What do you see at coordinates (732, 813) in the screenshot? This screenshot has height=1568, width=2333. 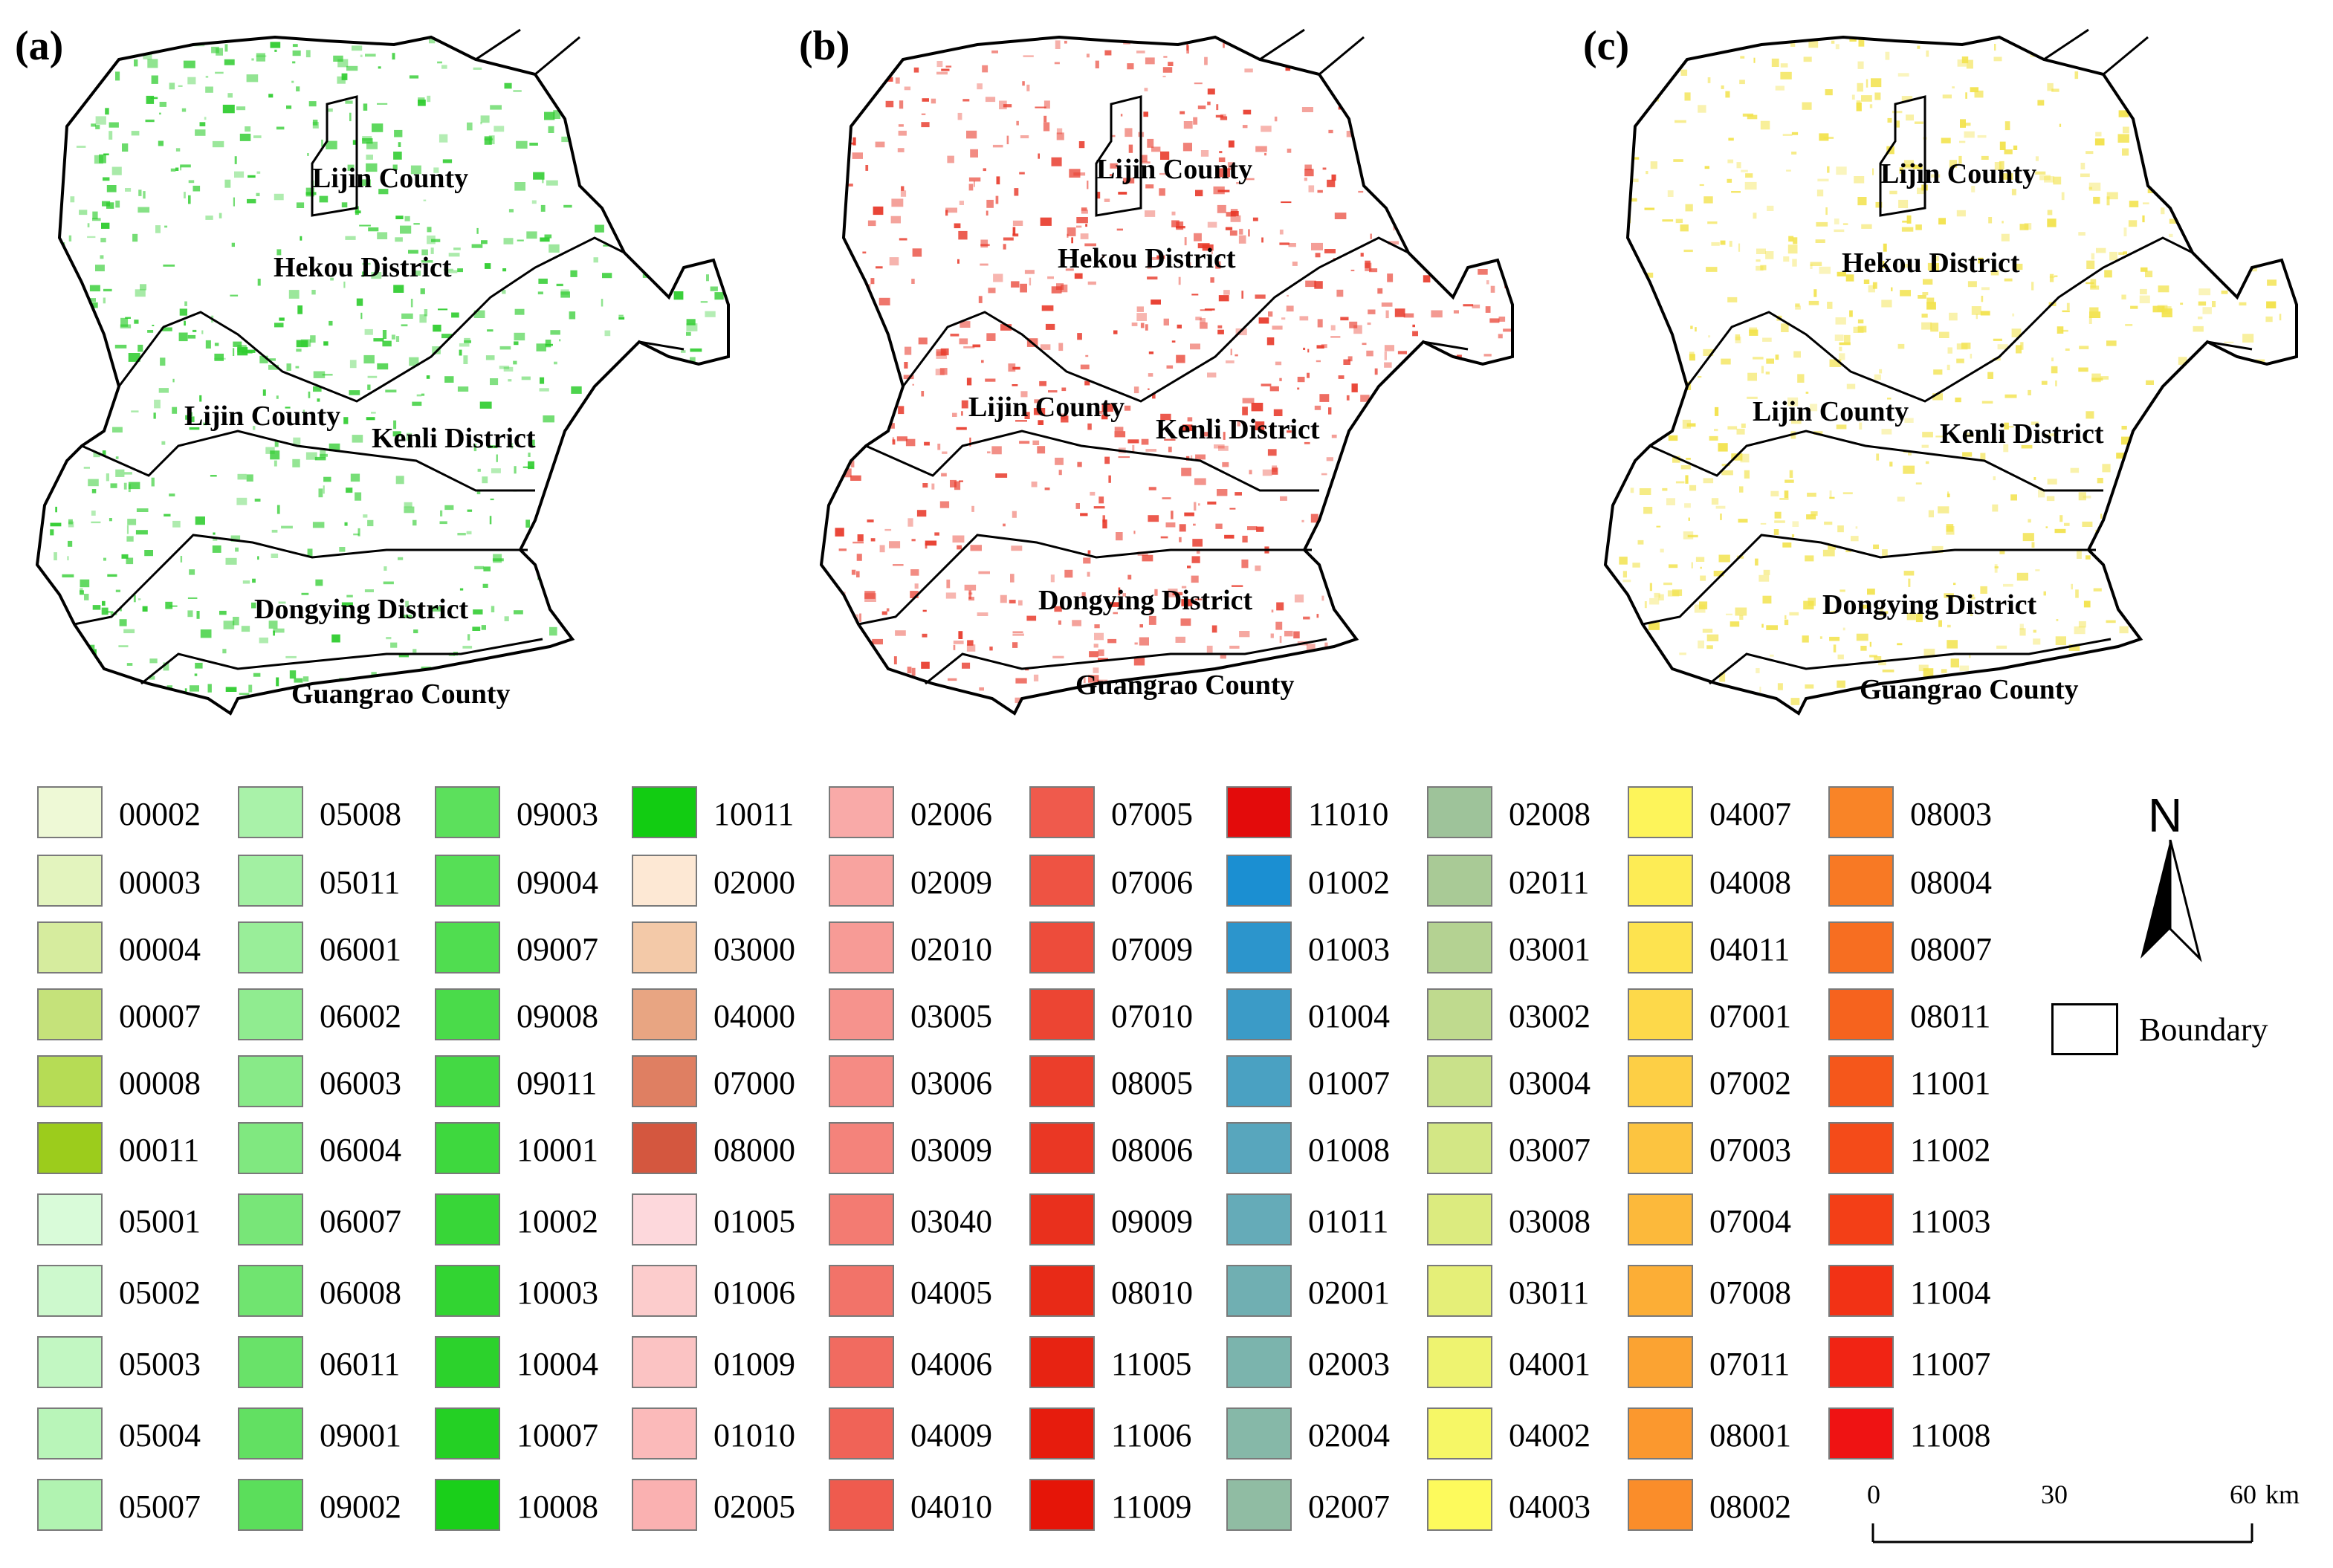 I see `legend-item: 10011` at bounding box center [732, 813].